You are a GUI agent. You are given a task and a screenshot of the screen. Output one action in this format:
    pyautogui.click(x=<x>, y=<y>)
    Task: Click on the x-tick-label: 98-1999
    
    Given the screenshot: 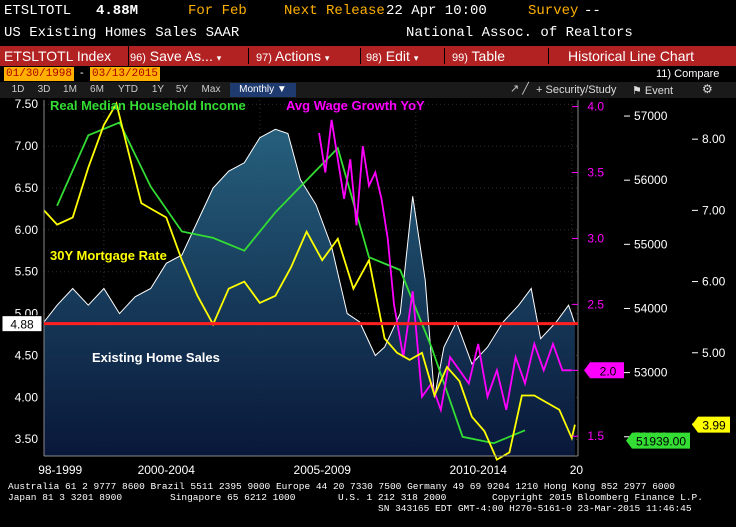 What is the action you would take?
    pyautogui.click(x=60, y=470)
    